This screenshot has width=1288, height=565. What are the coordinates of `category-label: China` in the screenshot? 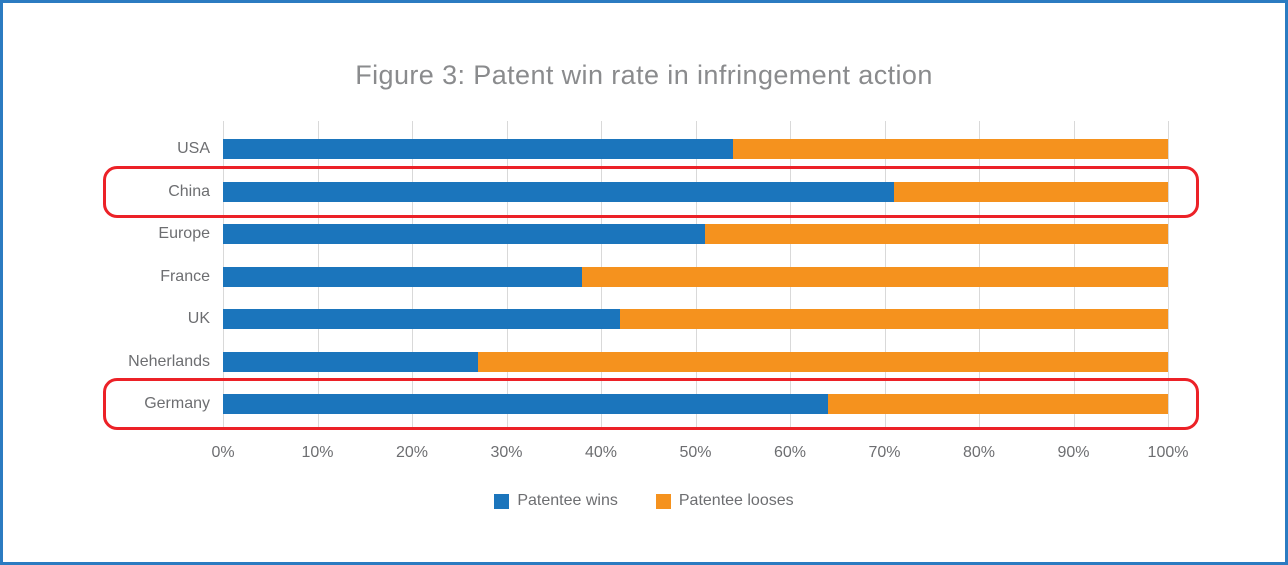 It's located at (189, 191).